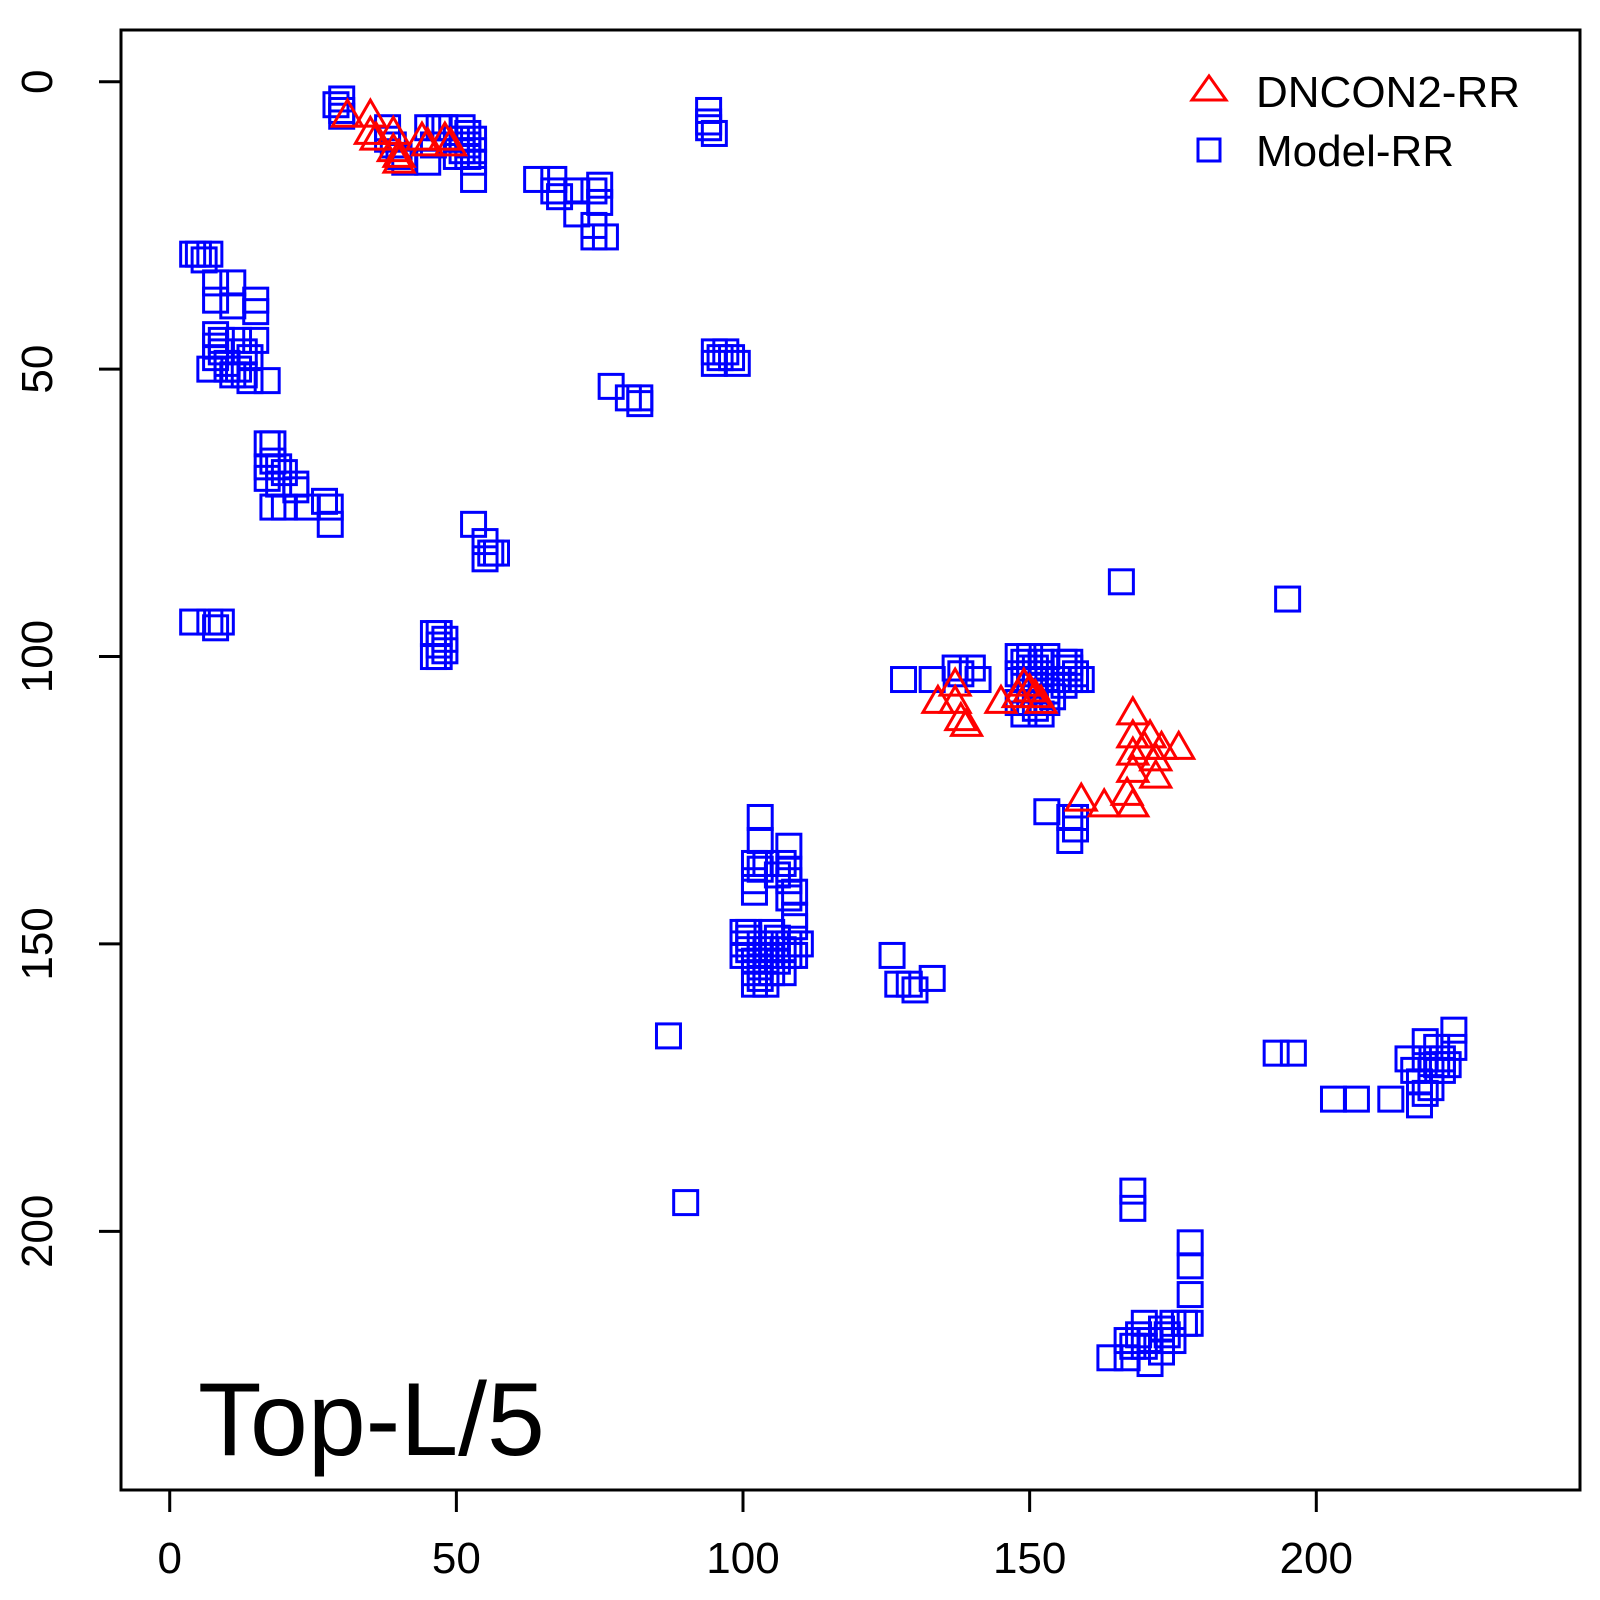 The image size is (1600, 1600). What do you see at coordinates (169, 1558) in the screenshot?
I see `x-tick-label-0: 0` at bounding box center [169, 1558].